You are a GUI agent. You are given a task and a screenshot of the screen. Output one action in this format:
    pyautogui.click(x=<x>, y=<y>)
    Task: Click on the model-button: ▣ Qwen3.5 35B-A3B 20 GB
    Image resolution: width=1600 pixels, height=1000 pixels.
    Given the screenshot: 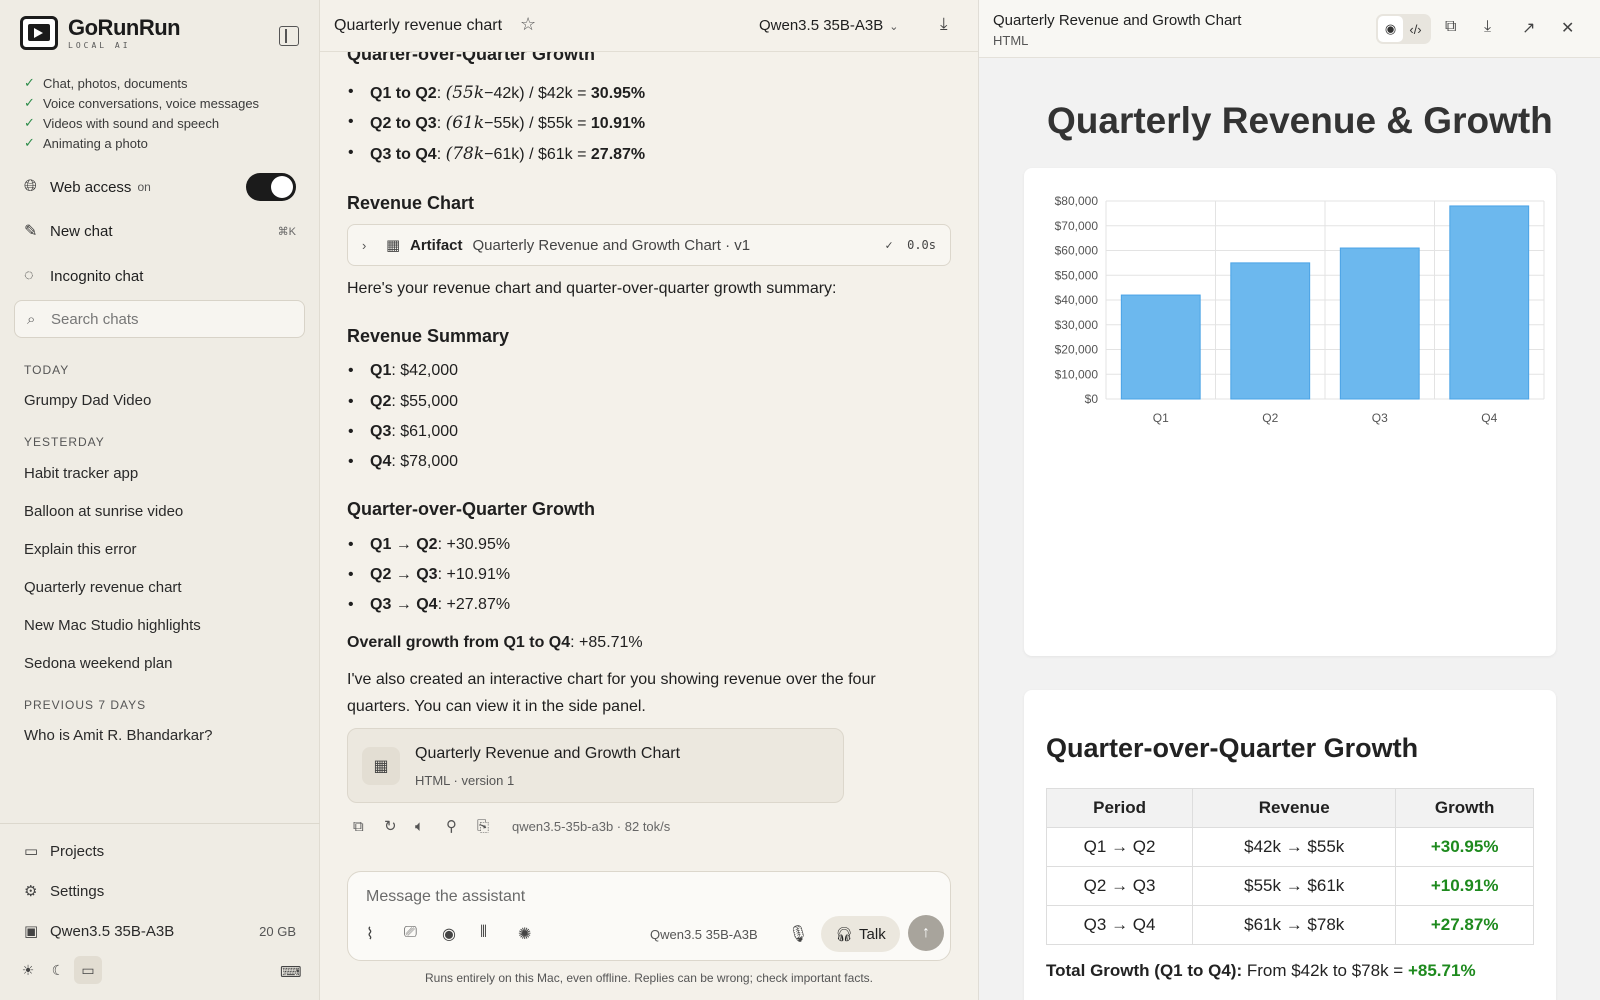 What is the action you would take?
    pyautogui.click(x=160, y=931)
    